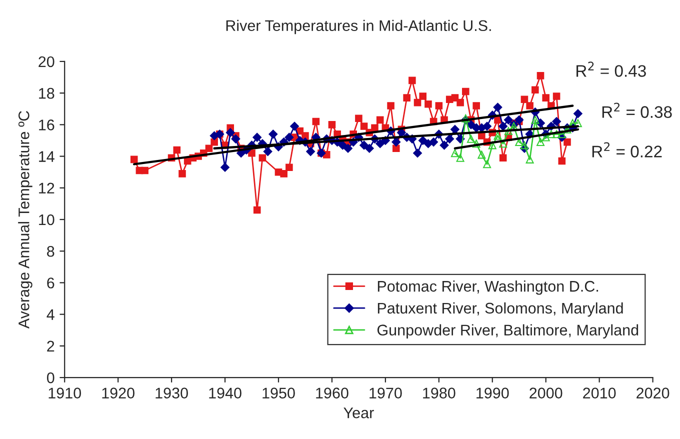 The width and height of the screenshot is (680, 439). What do you see at coordinates (546, 393) in the screenshot?
I see `x-tick-label: 2000` at bounding box center [546, 393].